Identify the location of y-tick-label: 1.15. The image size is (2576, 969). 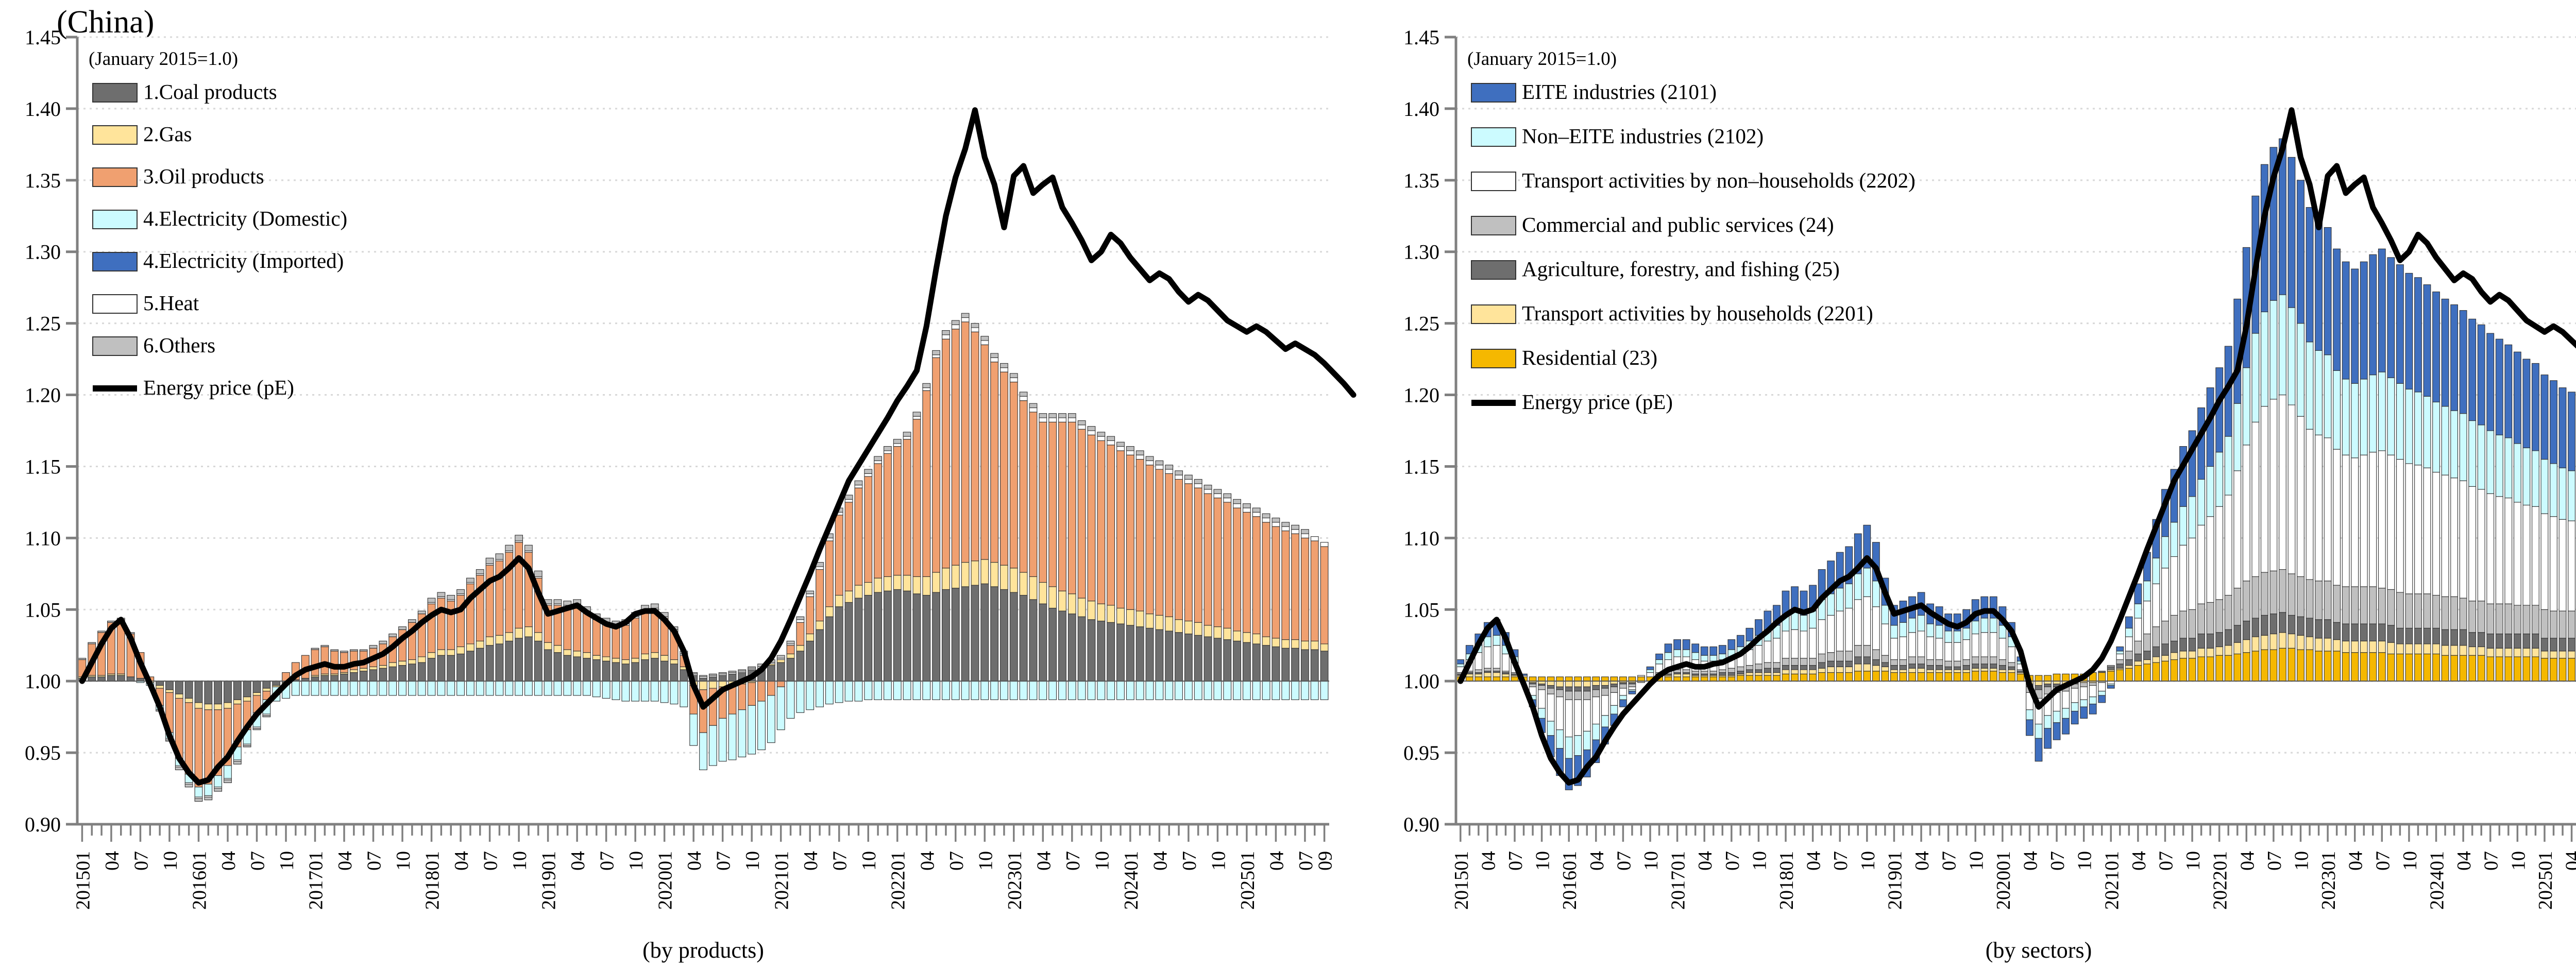
(43, 466).